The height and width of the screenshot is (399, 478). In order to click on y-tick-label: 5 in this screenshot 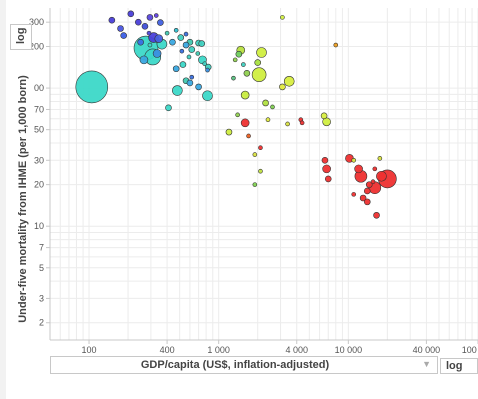, I will do `click(41, 268)`.